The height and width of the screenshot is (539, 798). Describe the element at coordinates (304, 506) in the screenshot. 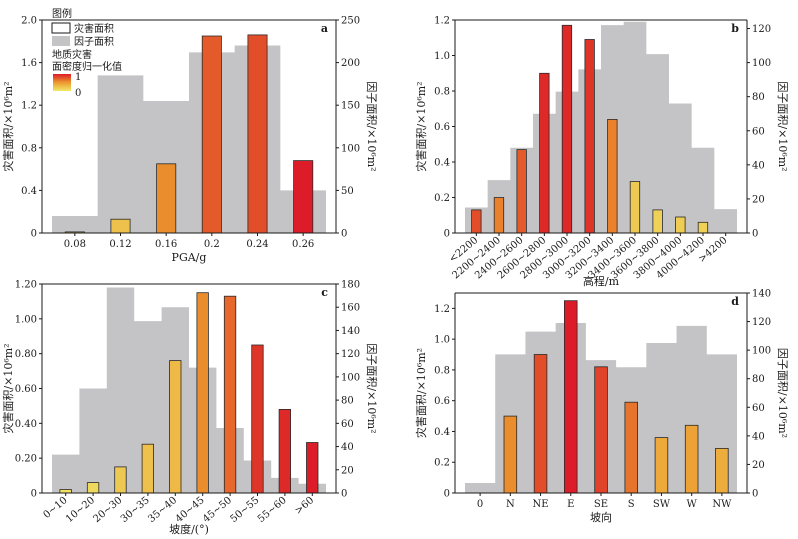

I see `xtick-label-c-9: >60` at that location.